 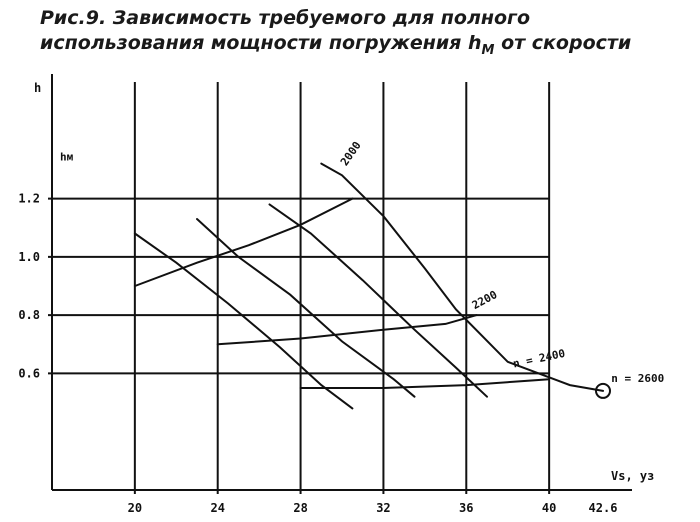 I want to click on annotation-label: 2200, so click(x=485, y=300).